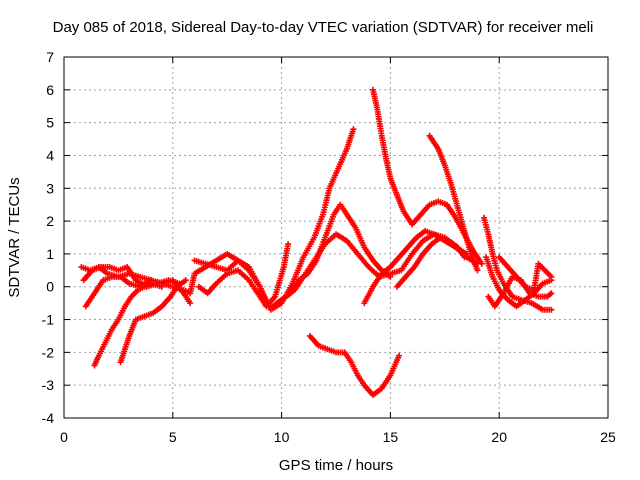 The height and width of the screenshot is (480, 640). I want to click on y-tick-label: 0, so click(50, 287).